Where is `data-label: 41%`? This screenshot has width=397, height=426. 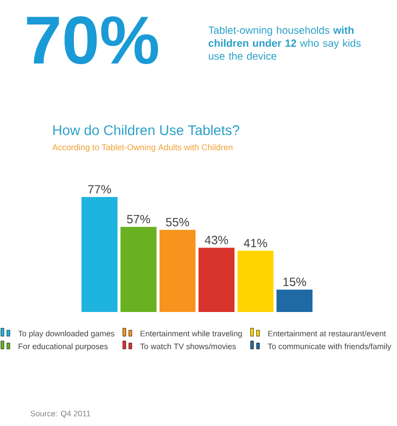 data-label: 41% is located at coordinates (256, 243).